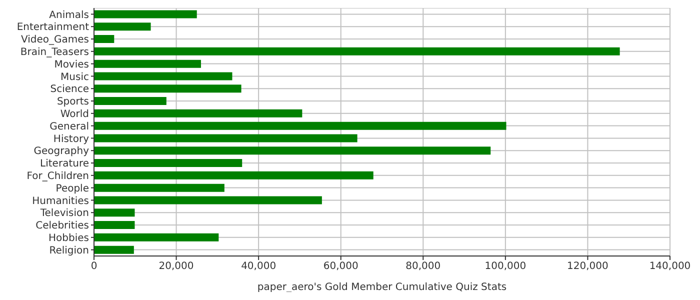  Describe the element at coordinates (57, 176) in the screenshot. I see `y-tick-label: For_Children` at that location.